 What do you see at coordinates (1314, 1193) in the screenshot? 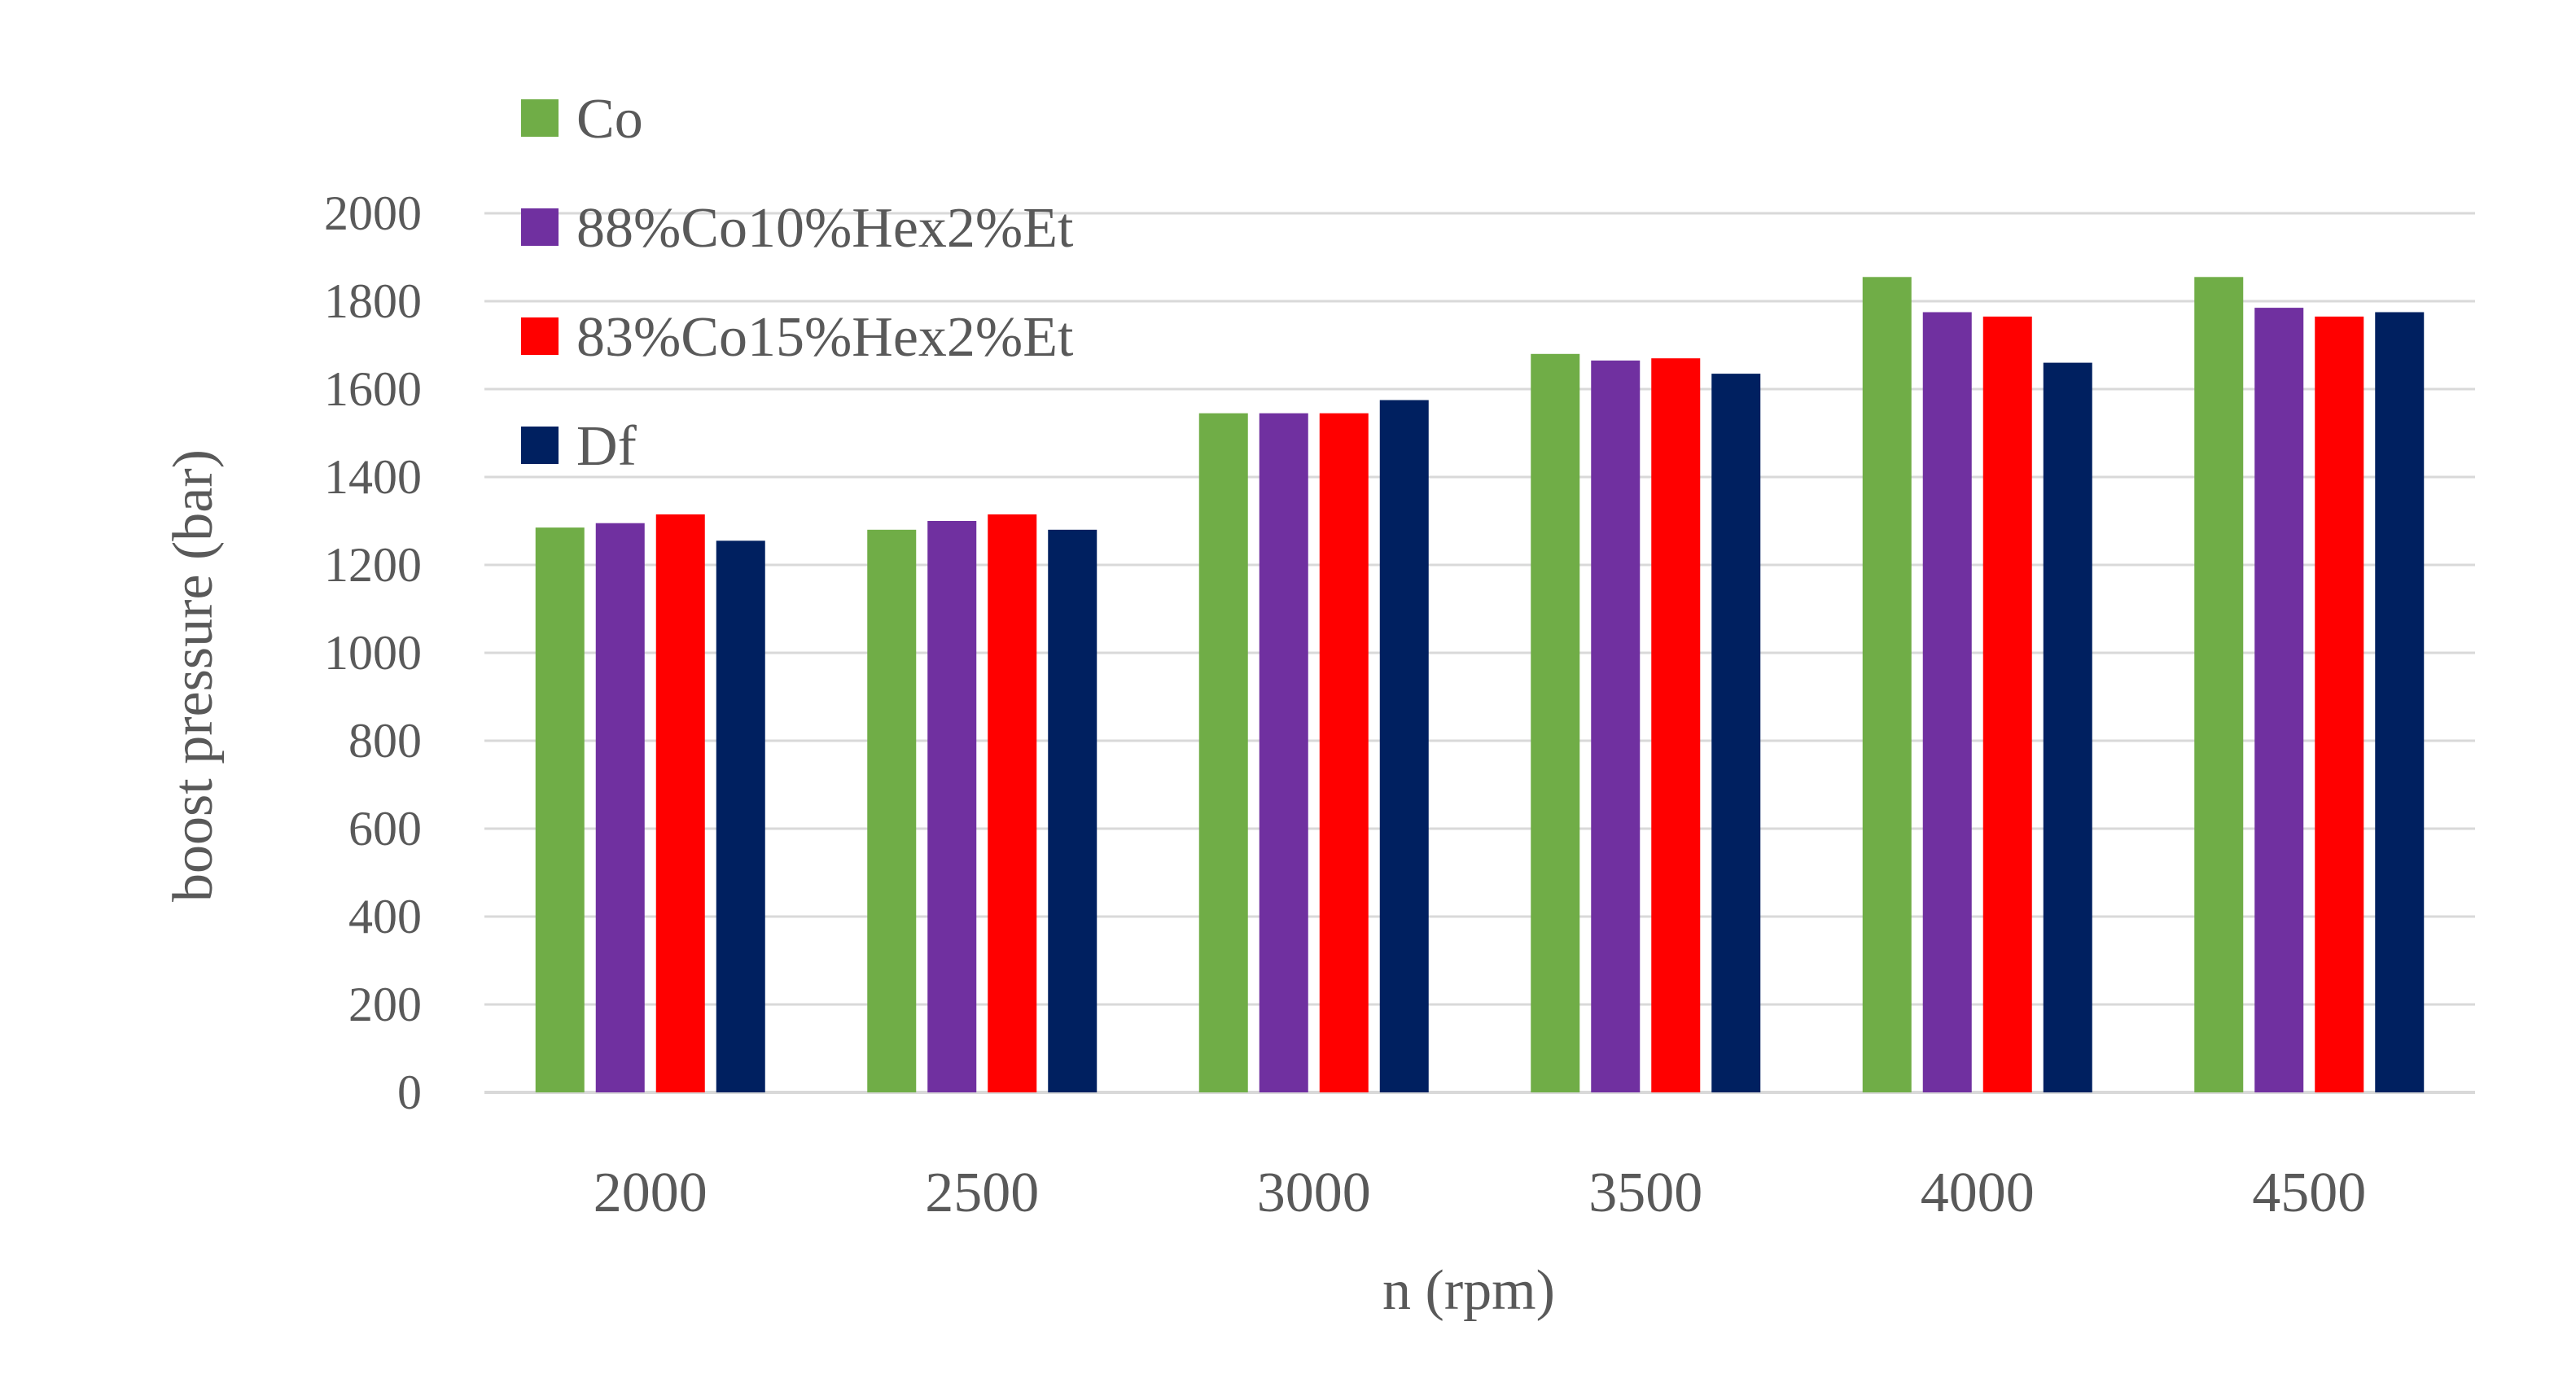
I see `x-tick-label: 3000` at bounding box center [1314, 1193].